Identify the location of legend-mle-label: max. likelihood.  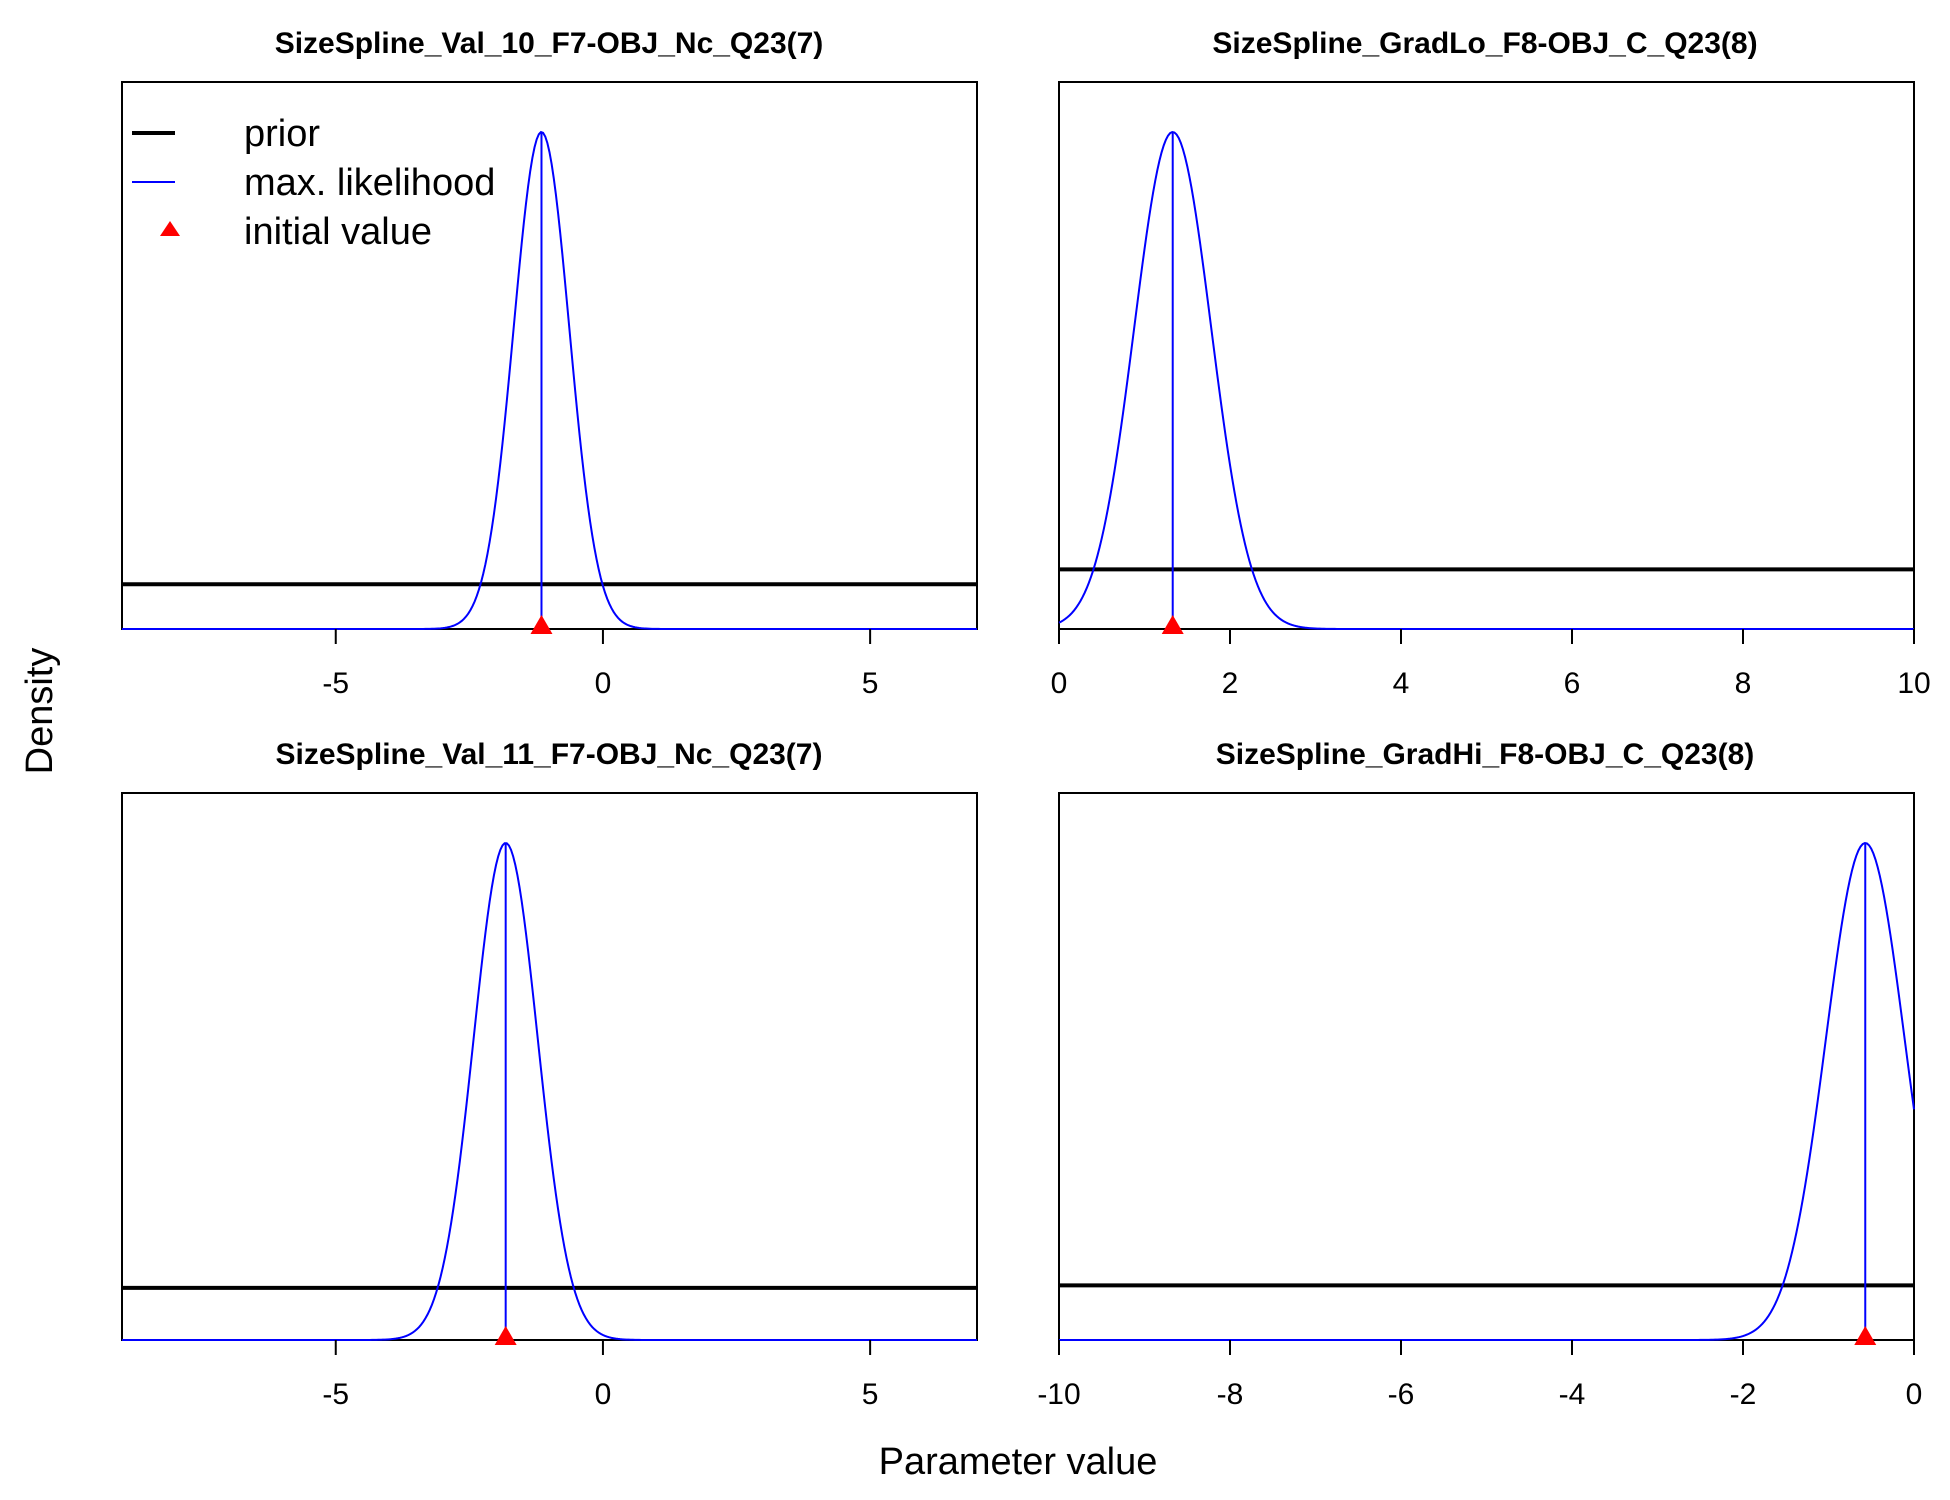
(369, 183).